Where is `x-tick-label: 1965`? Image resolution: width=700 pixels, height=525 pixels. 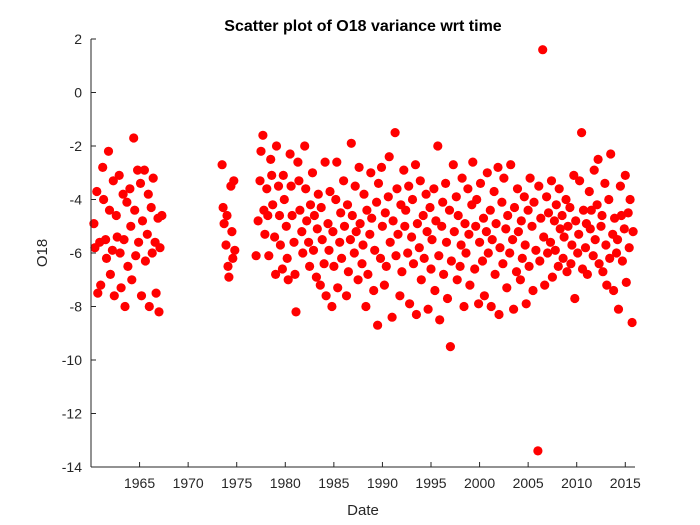 x-tick-label: 1965 is located at coordinates (139, 483).